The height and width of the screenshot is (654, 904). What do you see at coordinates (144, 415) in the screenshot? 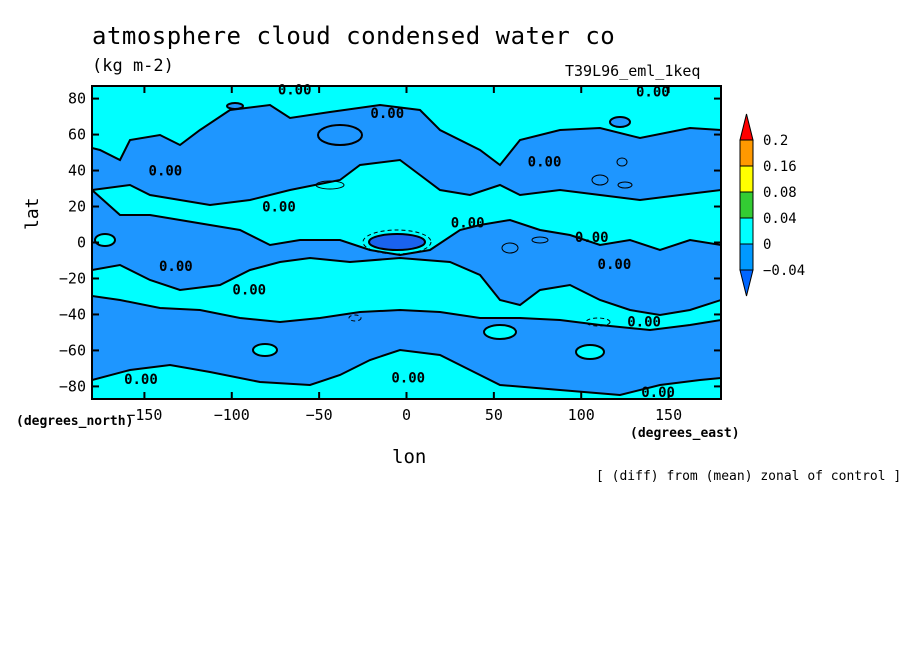
I see `x-tick-label: −150` at bounding box center [144, 415].